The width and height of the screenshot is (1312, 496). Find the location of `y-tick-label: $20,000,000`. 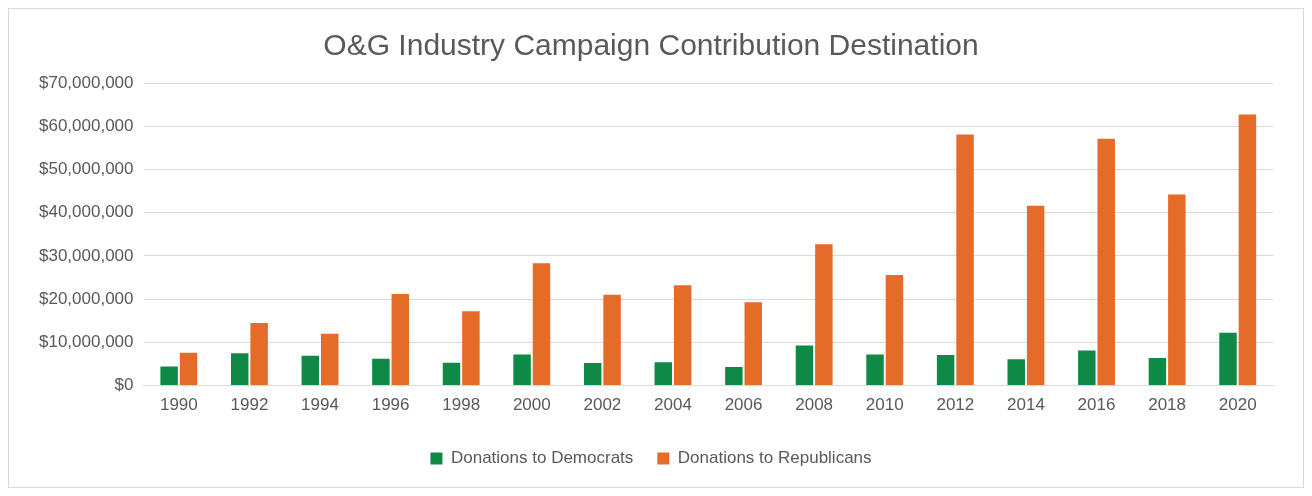

y-tick-label: $20,000,000 is located at coordinates (86, 298).